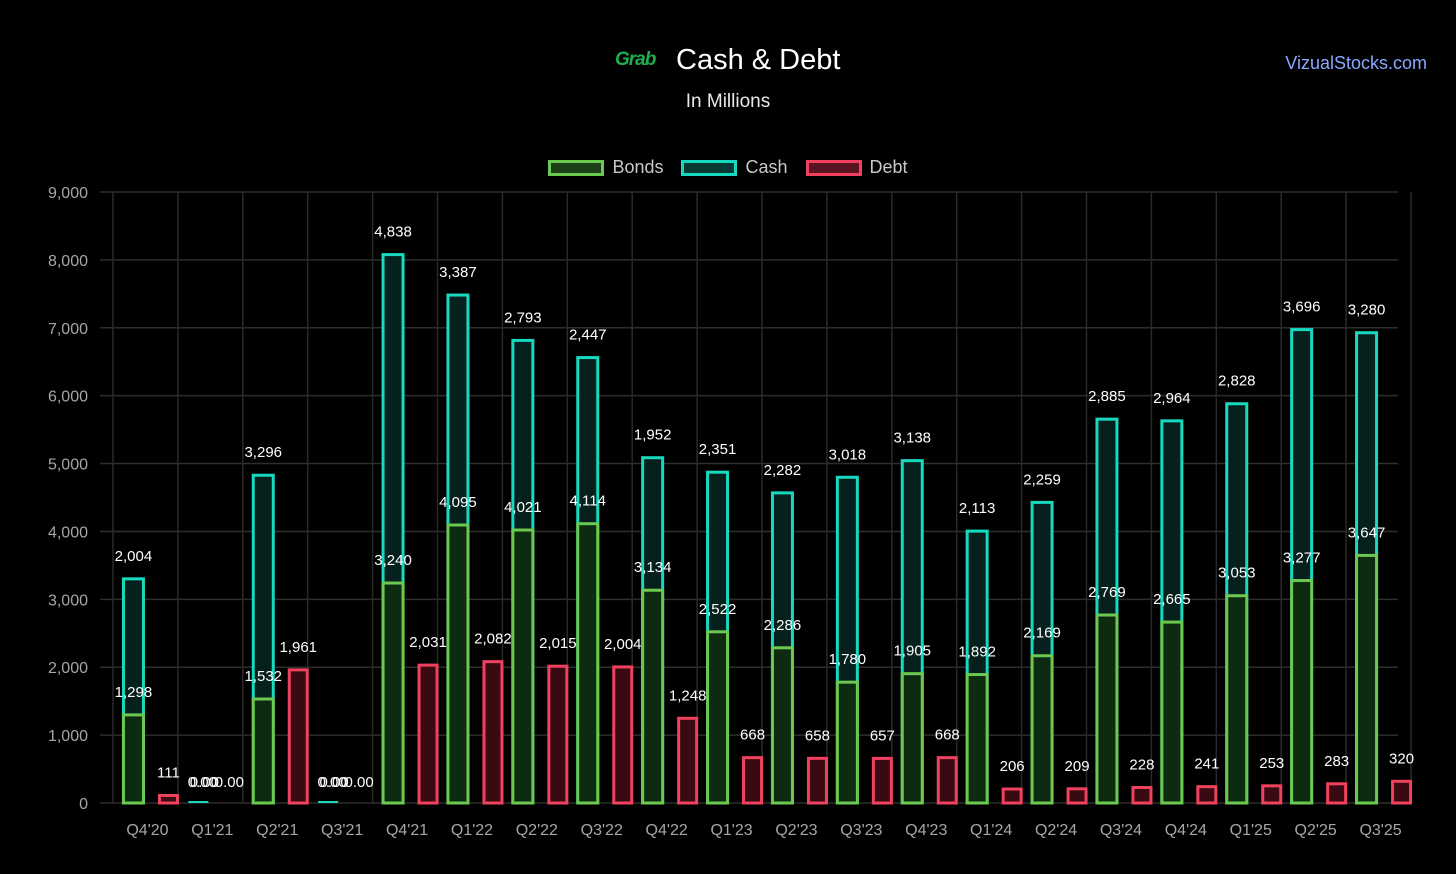 This screenshot has width=1456, height=874. What do you see at coordinates (1172, 599) in the screenshot?
I see `data-label-bonds: 2,665` at bounding box center [1172, 599].